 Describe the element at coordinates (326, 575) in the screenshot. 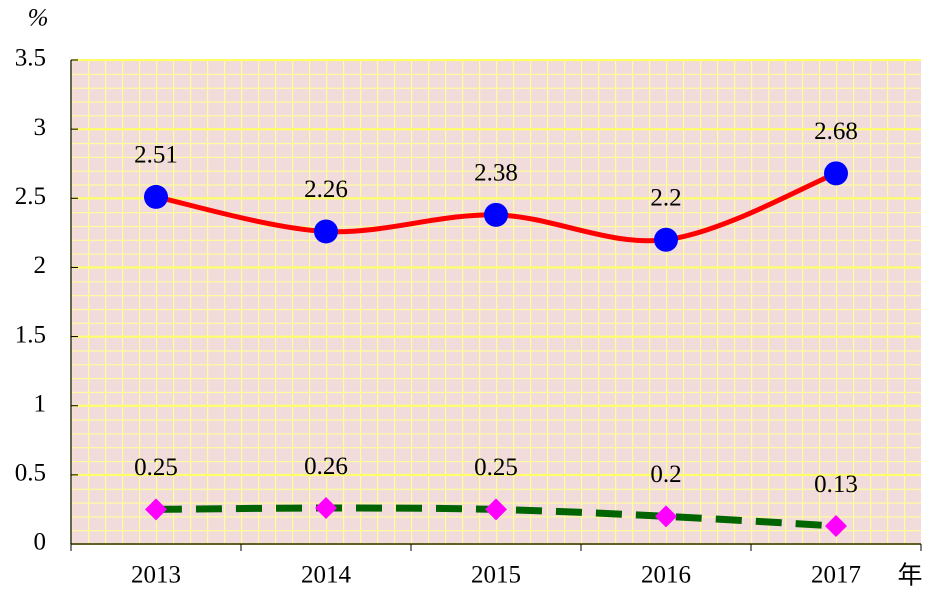

I see `x-tick-label: 2014` at that location.